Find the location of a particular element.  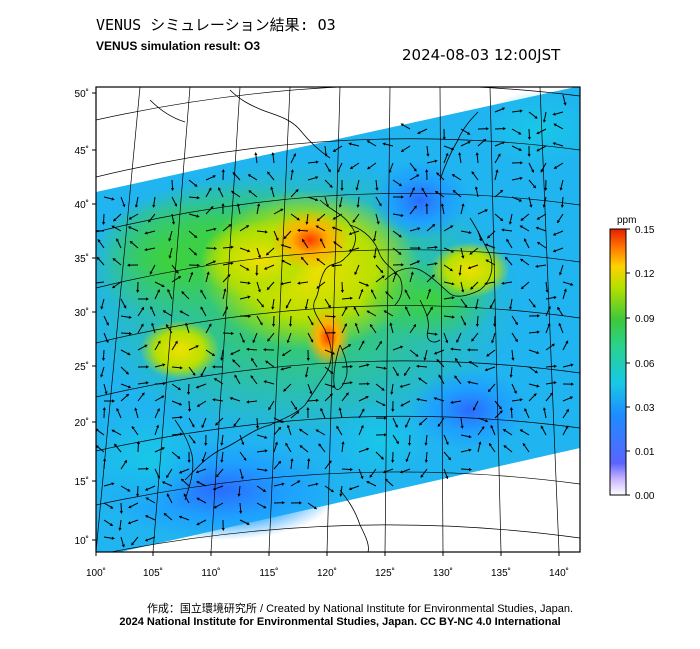

colorbar-gradient is located at coordinates (618, 362).